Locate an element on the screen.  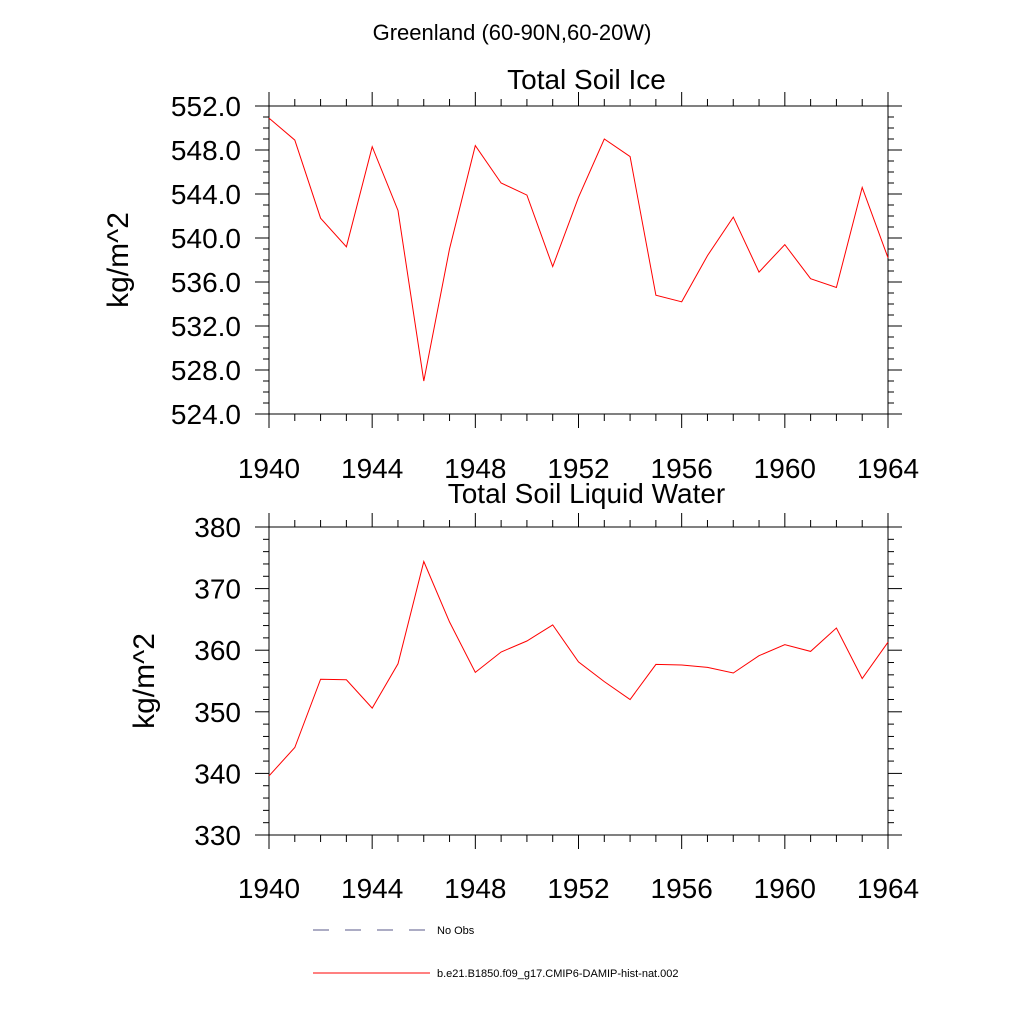
y-tick-label: 528.0 is located at coordinates (206, 370).